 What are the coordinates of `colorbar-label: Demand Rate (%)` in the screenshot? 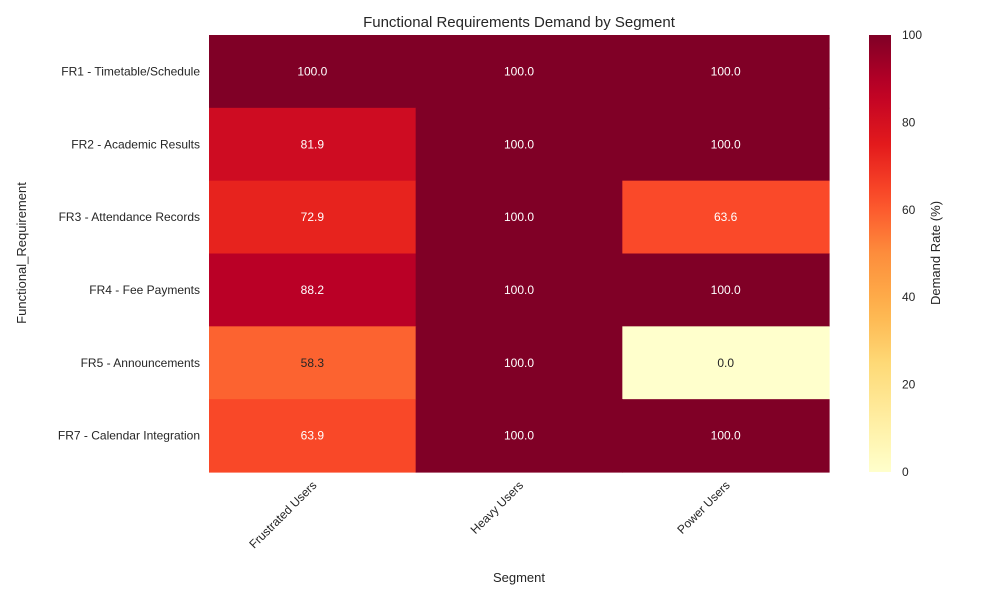 It's located at (935, 253).